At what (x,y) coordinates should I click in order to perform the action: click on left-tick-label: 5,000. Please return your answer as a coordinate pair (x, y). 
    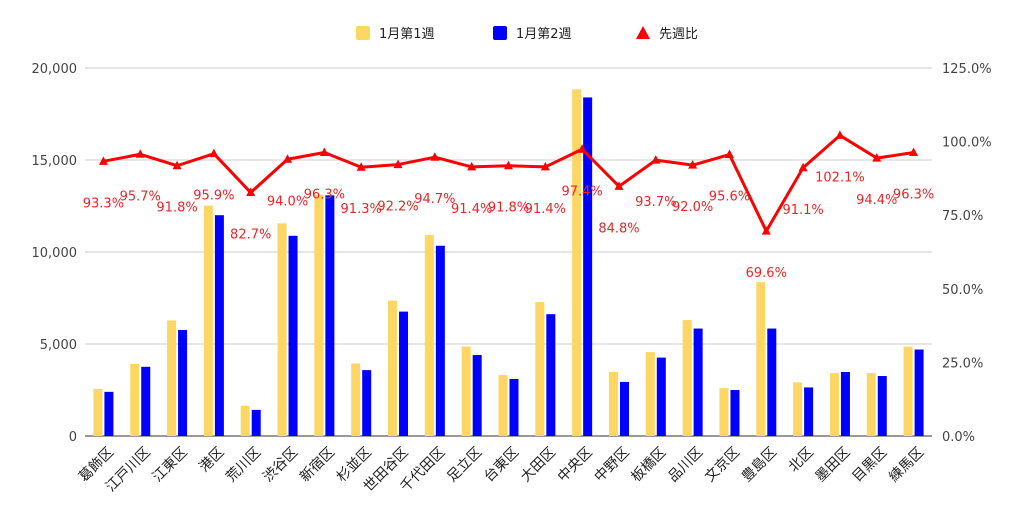
    Looking at the image, I should click on (58, 345).